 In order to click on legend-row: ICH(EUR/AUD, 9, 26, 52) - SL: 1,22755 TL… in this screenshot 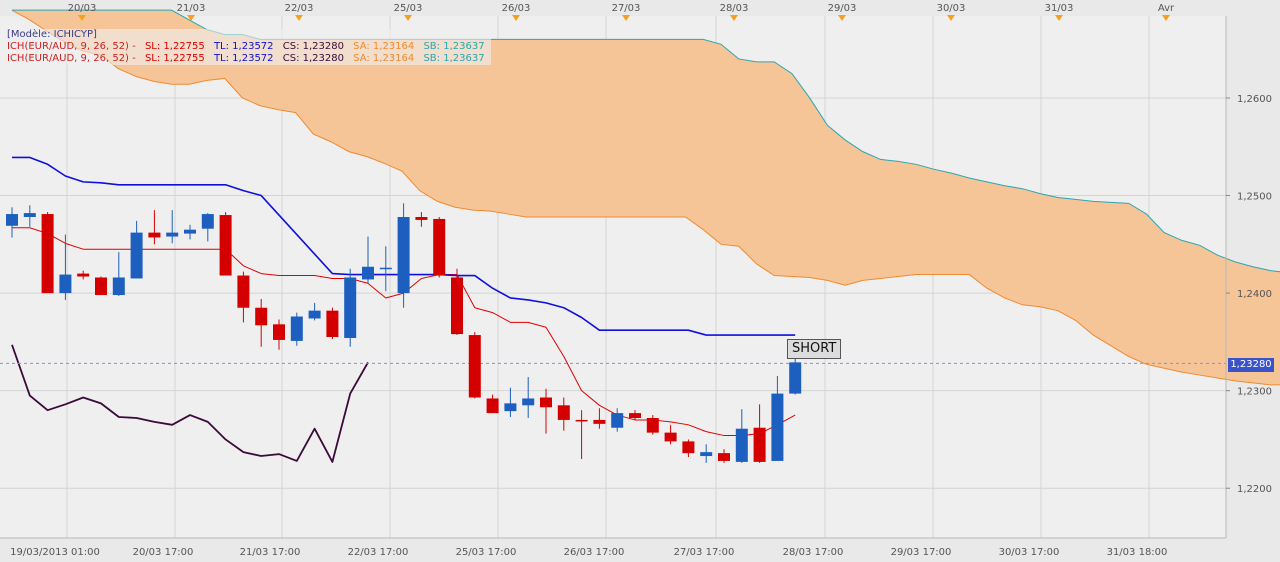, I will do `click(249, 59)`.